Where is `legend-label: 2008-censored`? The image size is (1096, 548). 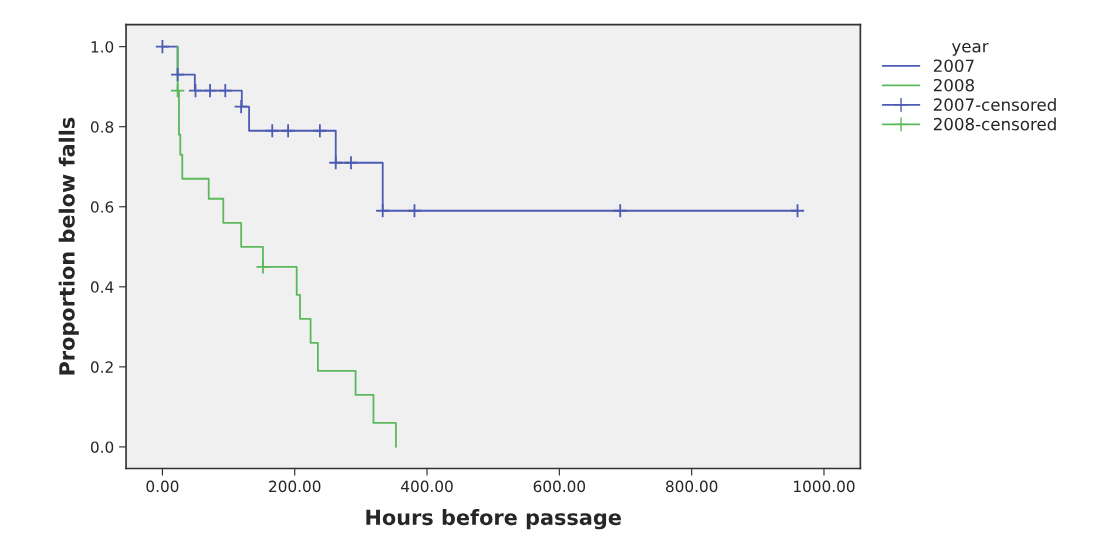 legend-label: 2008-censored is located at coordinates (994, 124).